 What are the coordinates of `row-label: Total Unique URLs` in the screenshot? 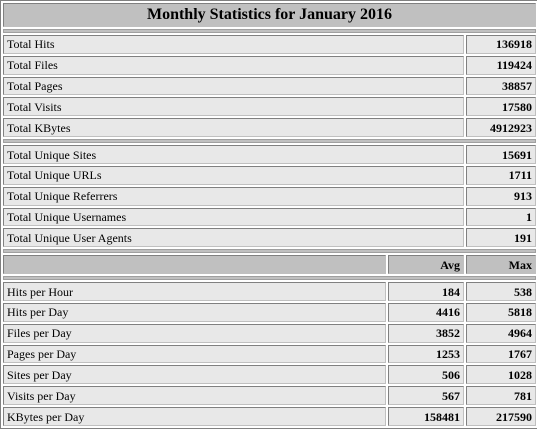 It's located at (233, 175).